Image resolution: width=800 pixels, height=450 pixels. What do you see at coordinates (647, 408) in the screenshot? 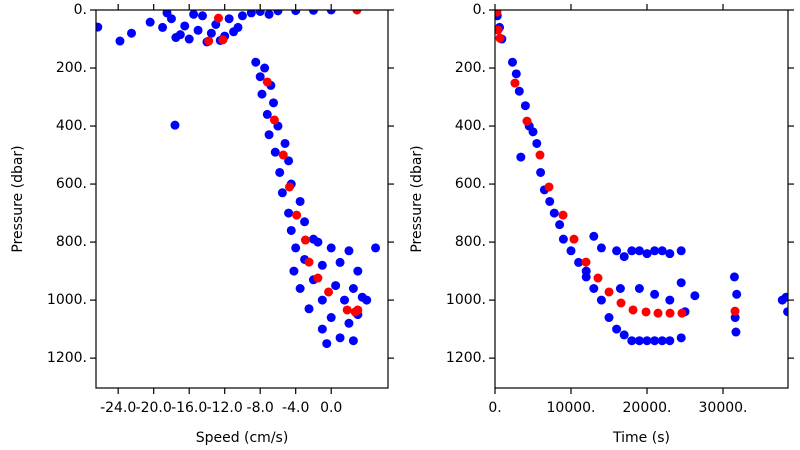
I see `x-tick-label: 20000.` at bounding box center [647, 408].